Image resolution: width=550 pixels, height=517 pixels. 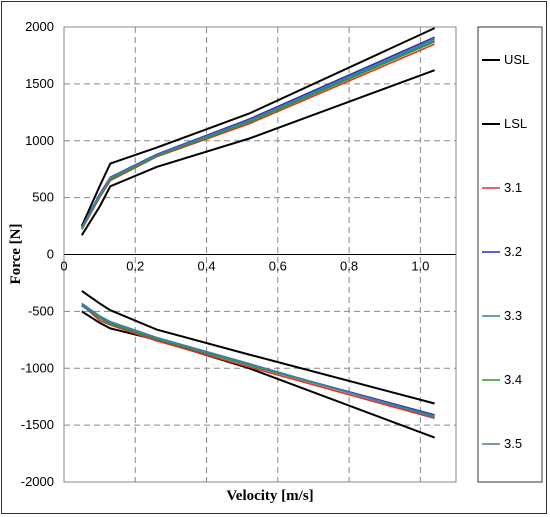 I want to click on series-line-LSL-compression, so click(x=258, y=347).